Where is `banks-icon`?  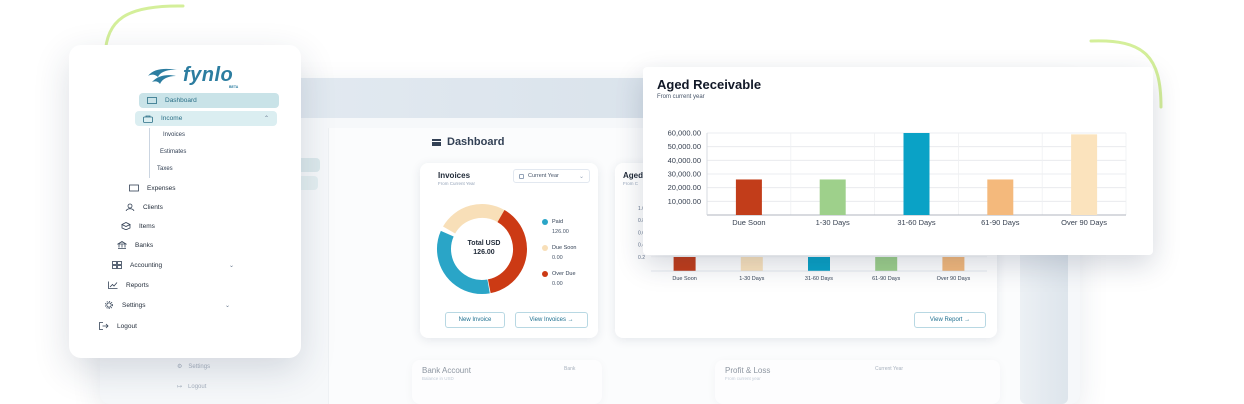 banks-icon is located at coordinates (122, 245).